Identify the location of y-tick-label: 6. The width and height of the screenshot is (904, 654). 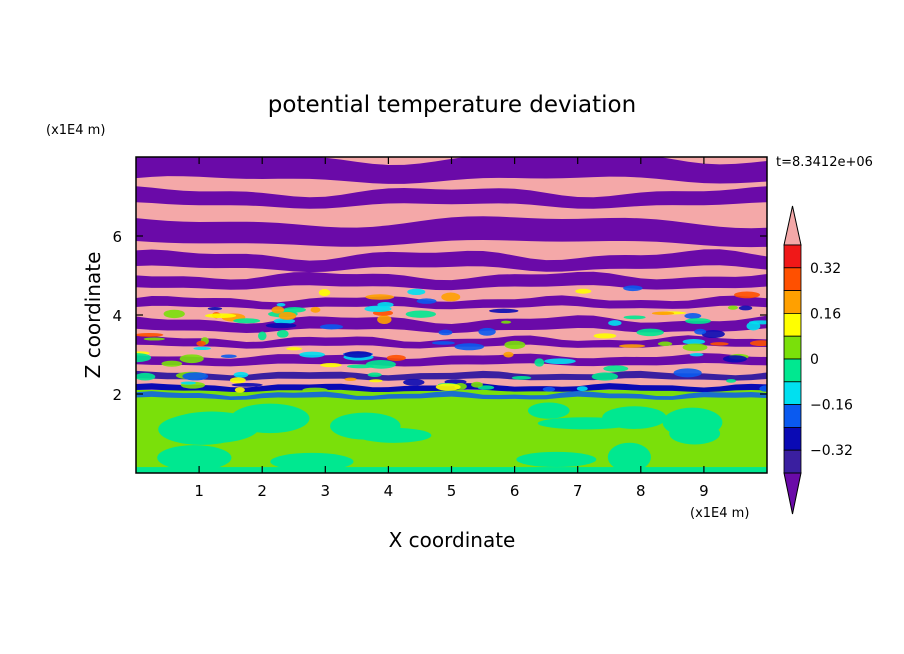
(117, 237).